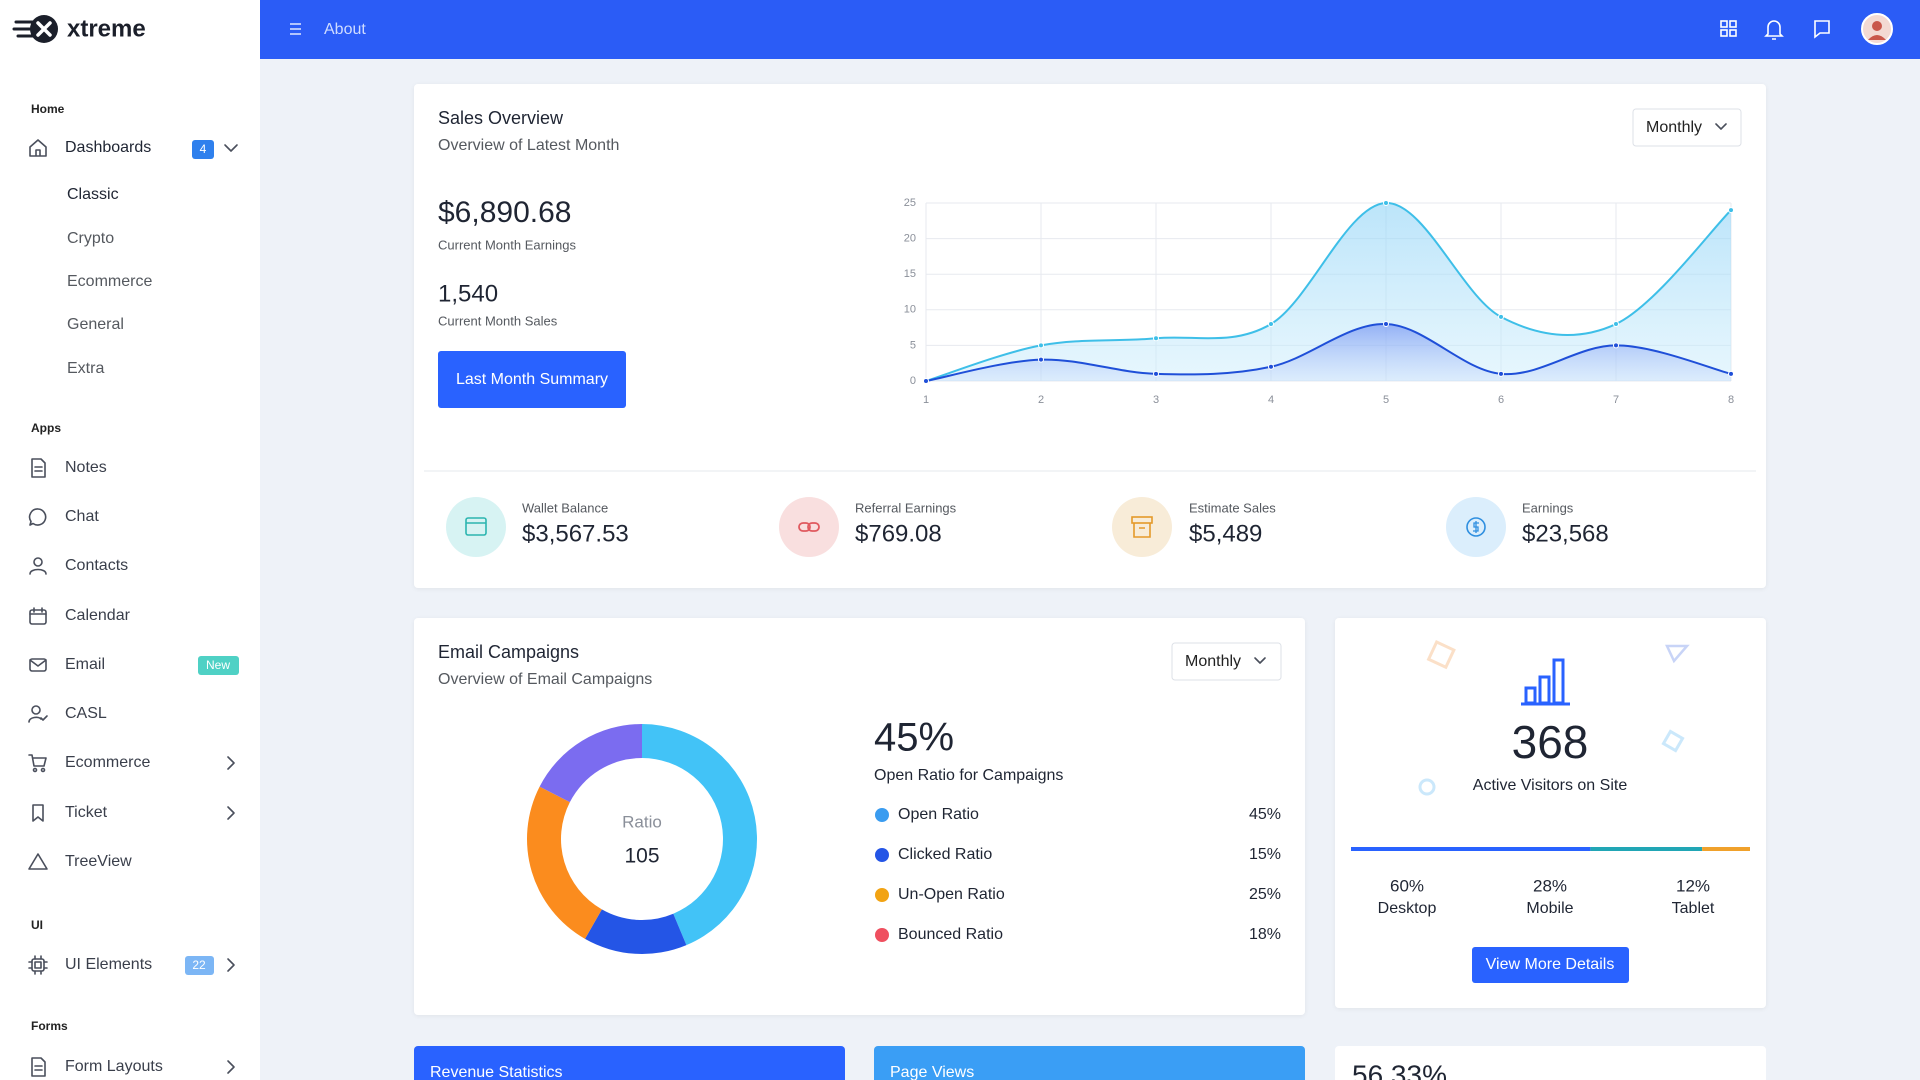  What do you see at coordinates (90, 238) in the screenshot?
I see `nav-subitem: Crypto` at bounding box center [90, 238].